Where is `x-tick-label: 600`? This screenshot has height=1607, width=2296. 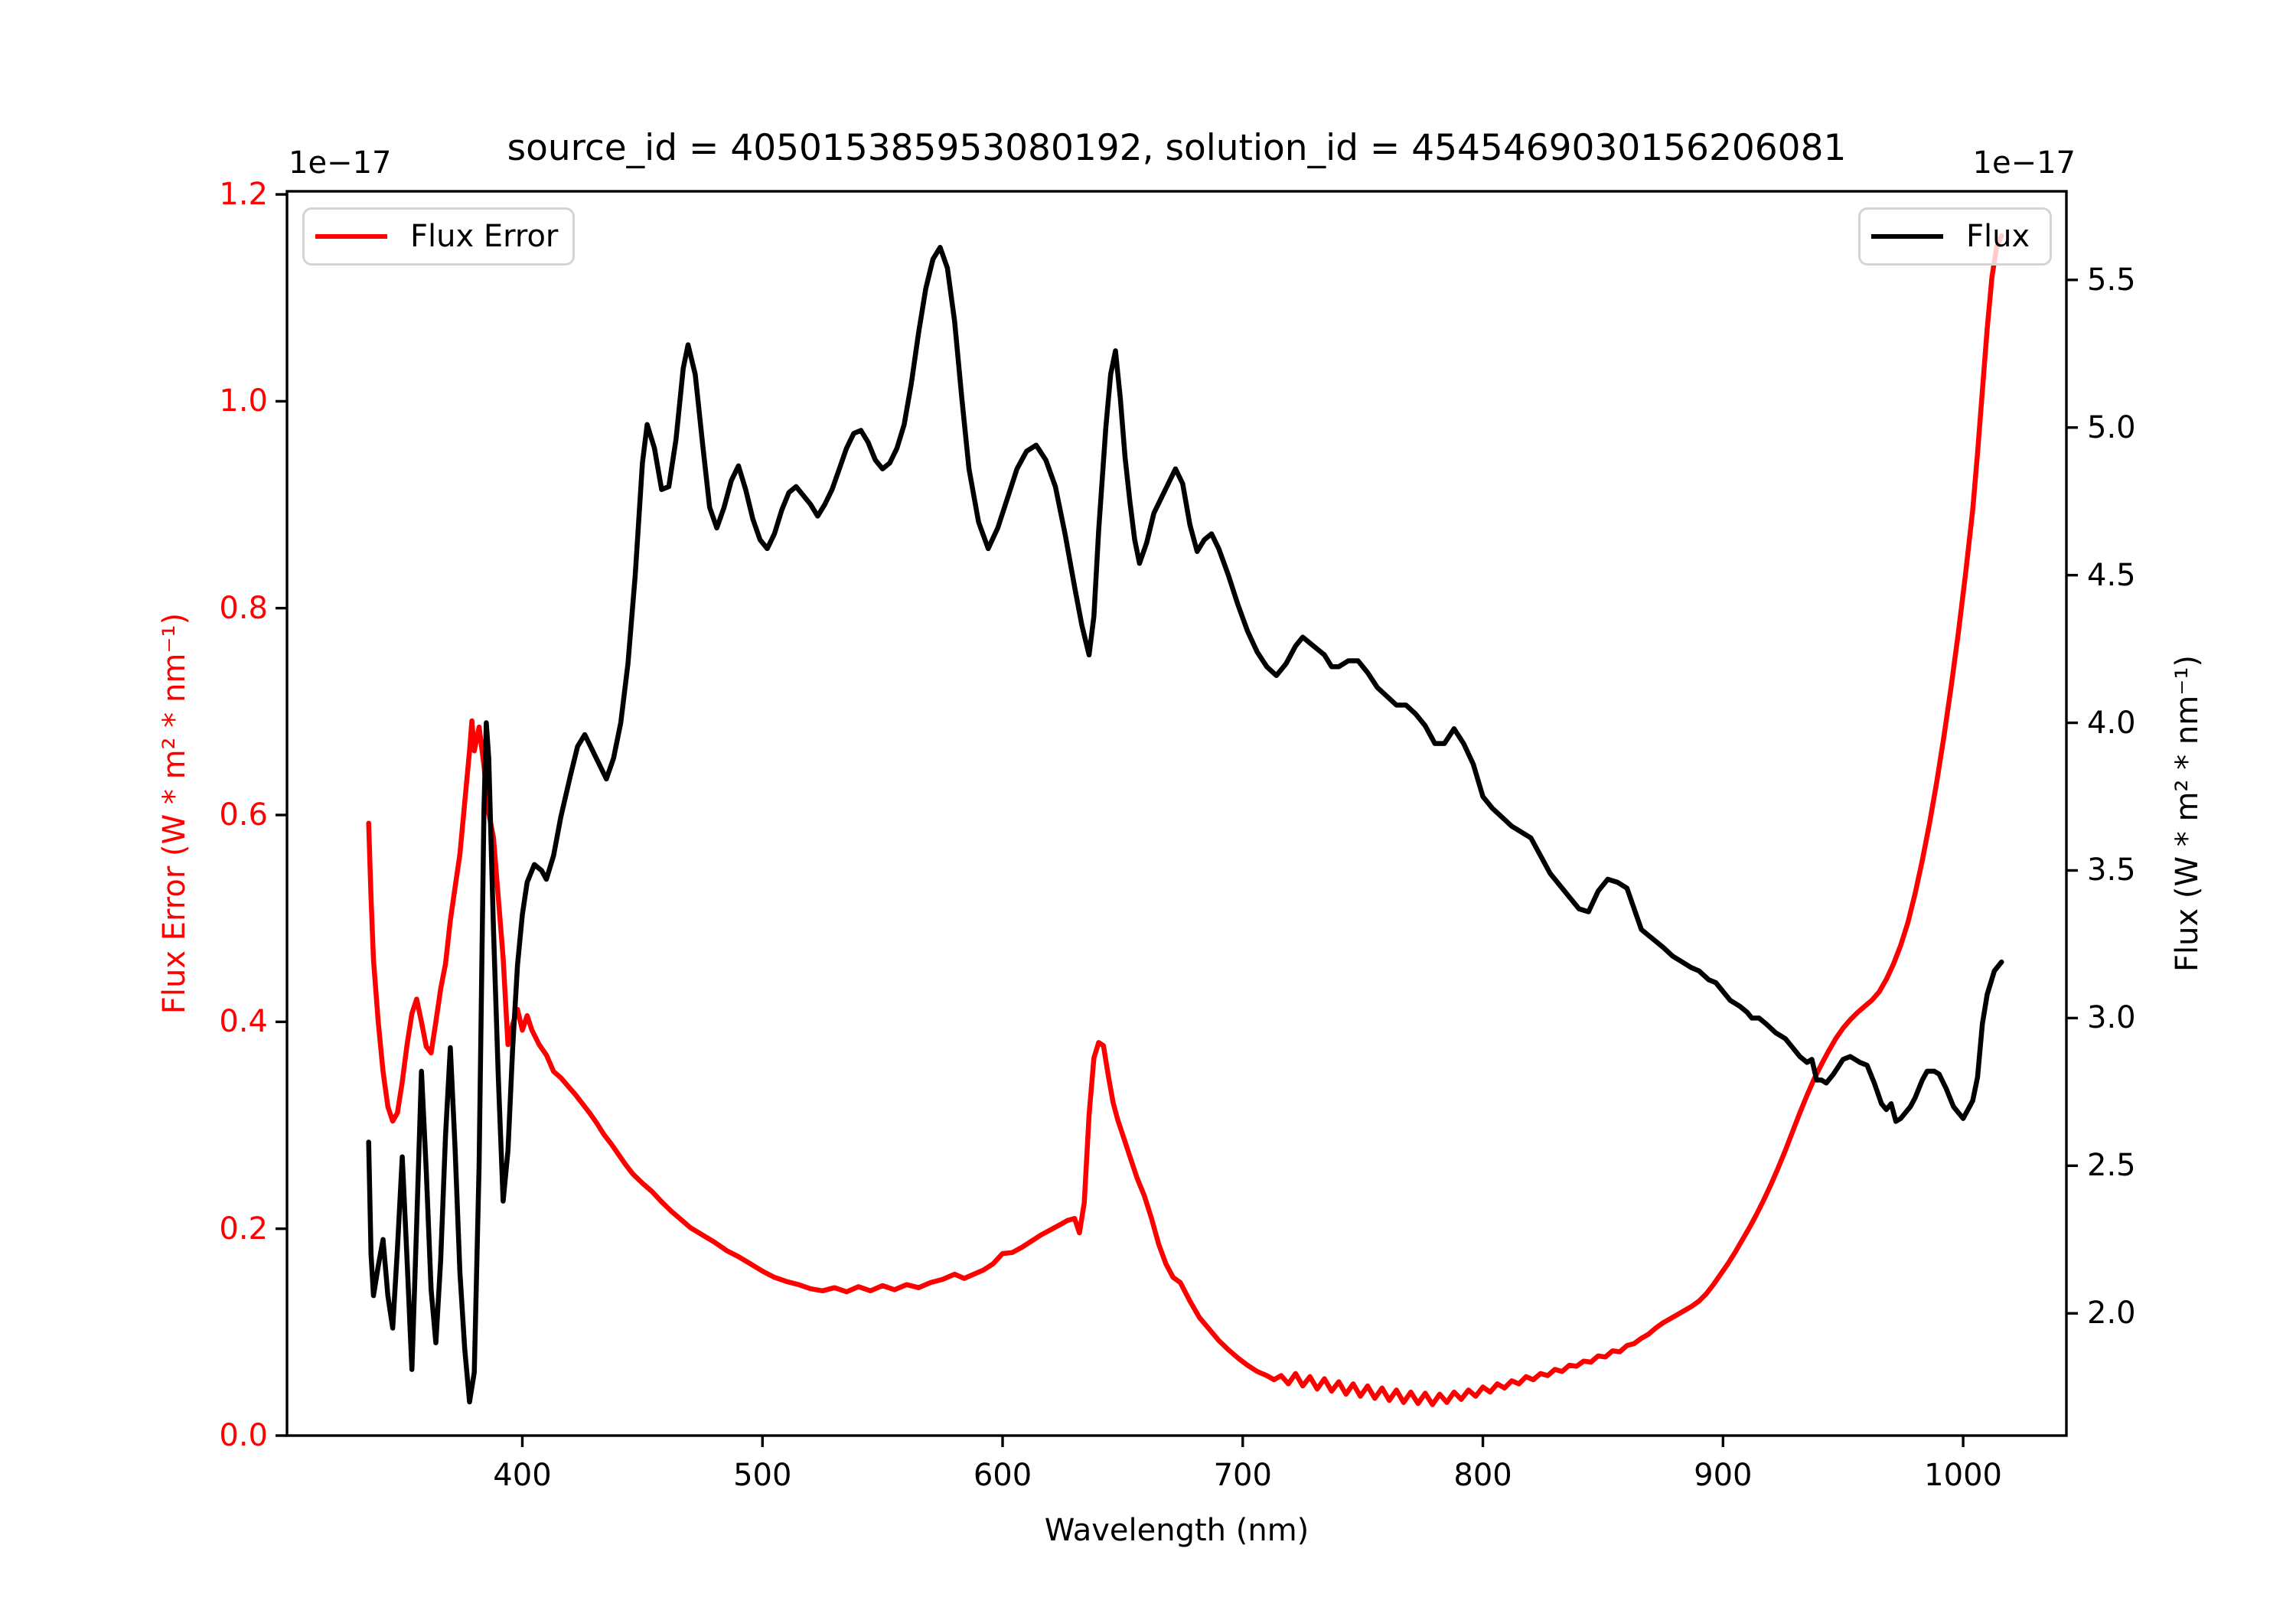 x-tick-label: 600 is located at coordinates (1002, 1476).